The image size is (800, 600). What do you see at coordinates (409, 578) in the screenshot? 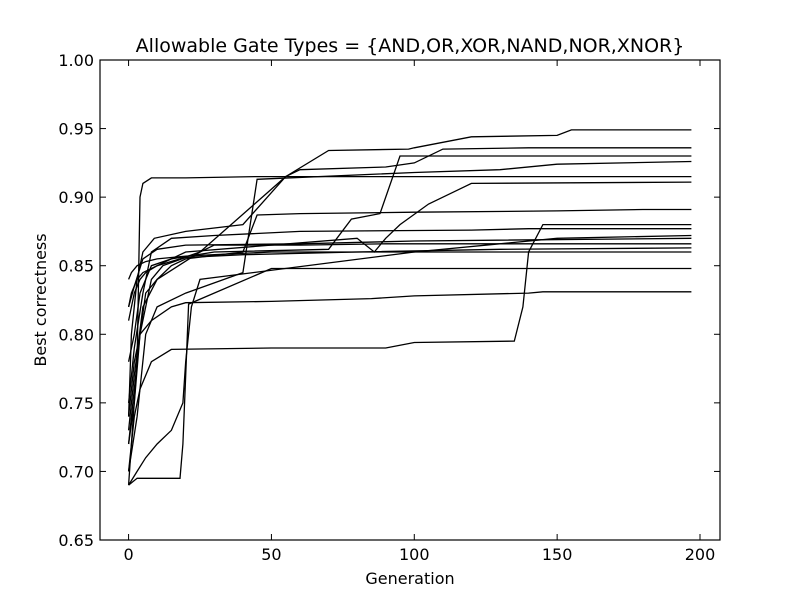
I see `x-axis-label: Generation` at bounding box center [409, 578].